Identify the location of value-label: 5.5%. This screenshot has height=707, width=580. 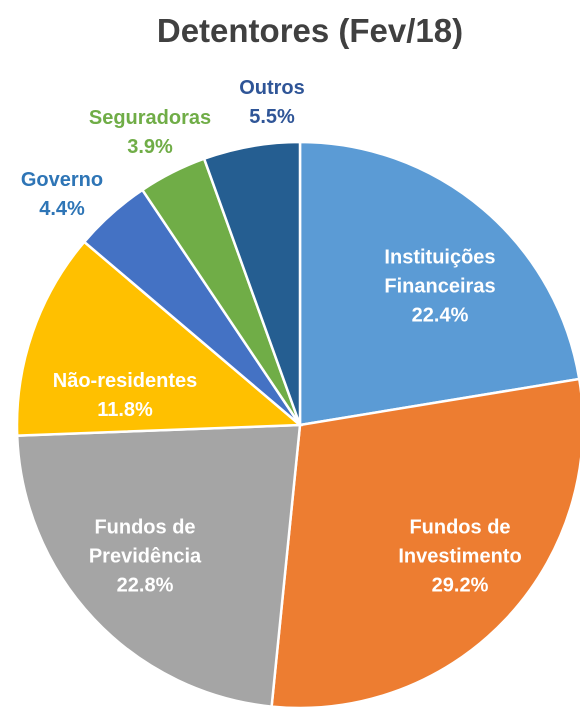
(272, 117).